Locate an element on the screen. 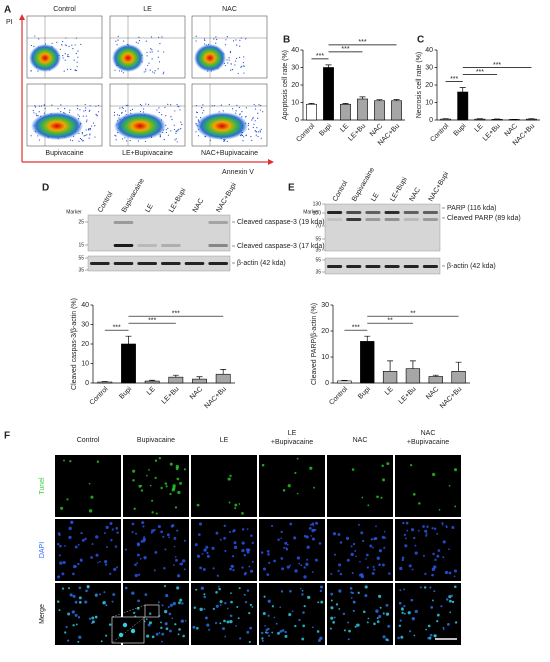 The image size is (550, 662). y-tick-label: 20 is located at coordinates (325, 331).